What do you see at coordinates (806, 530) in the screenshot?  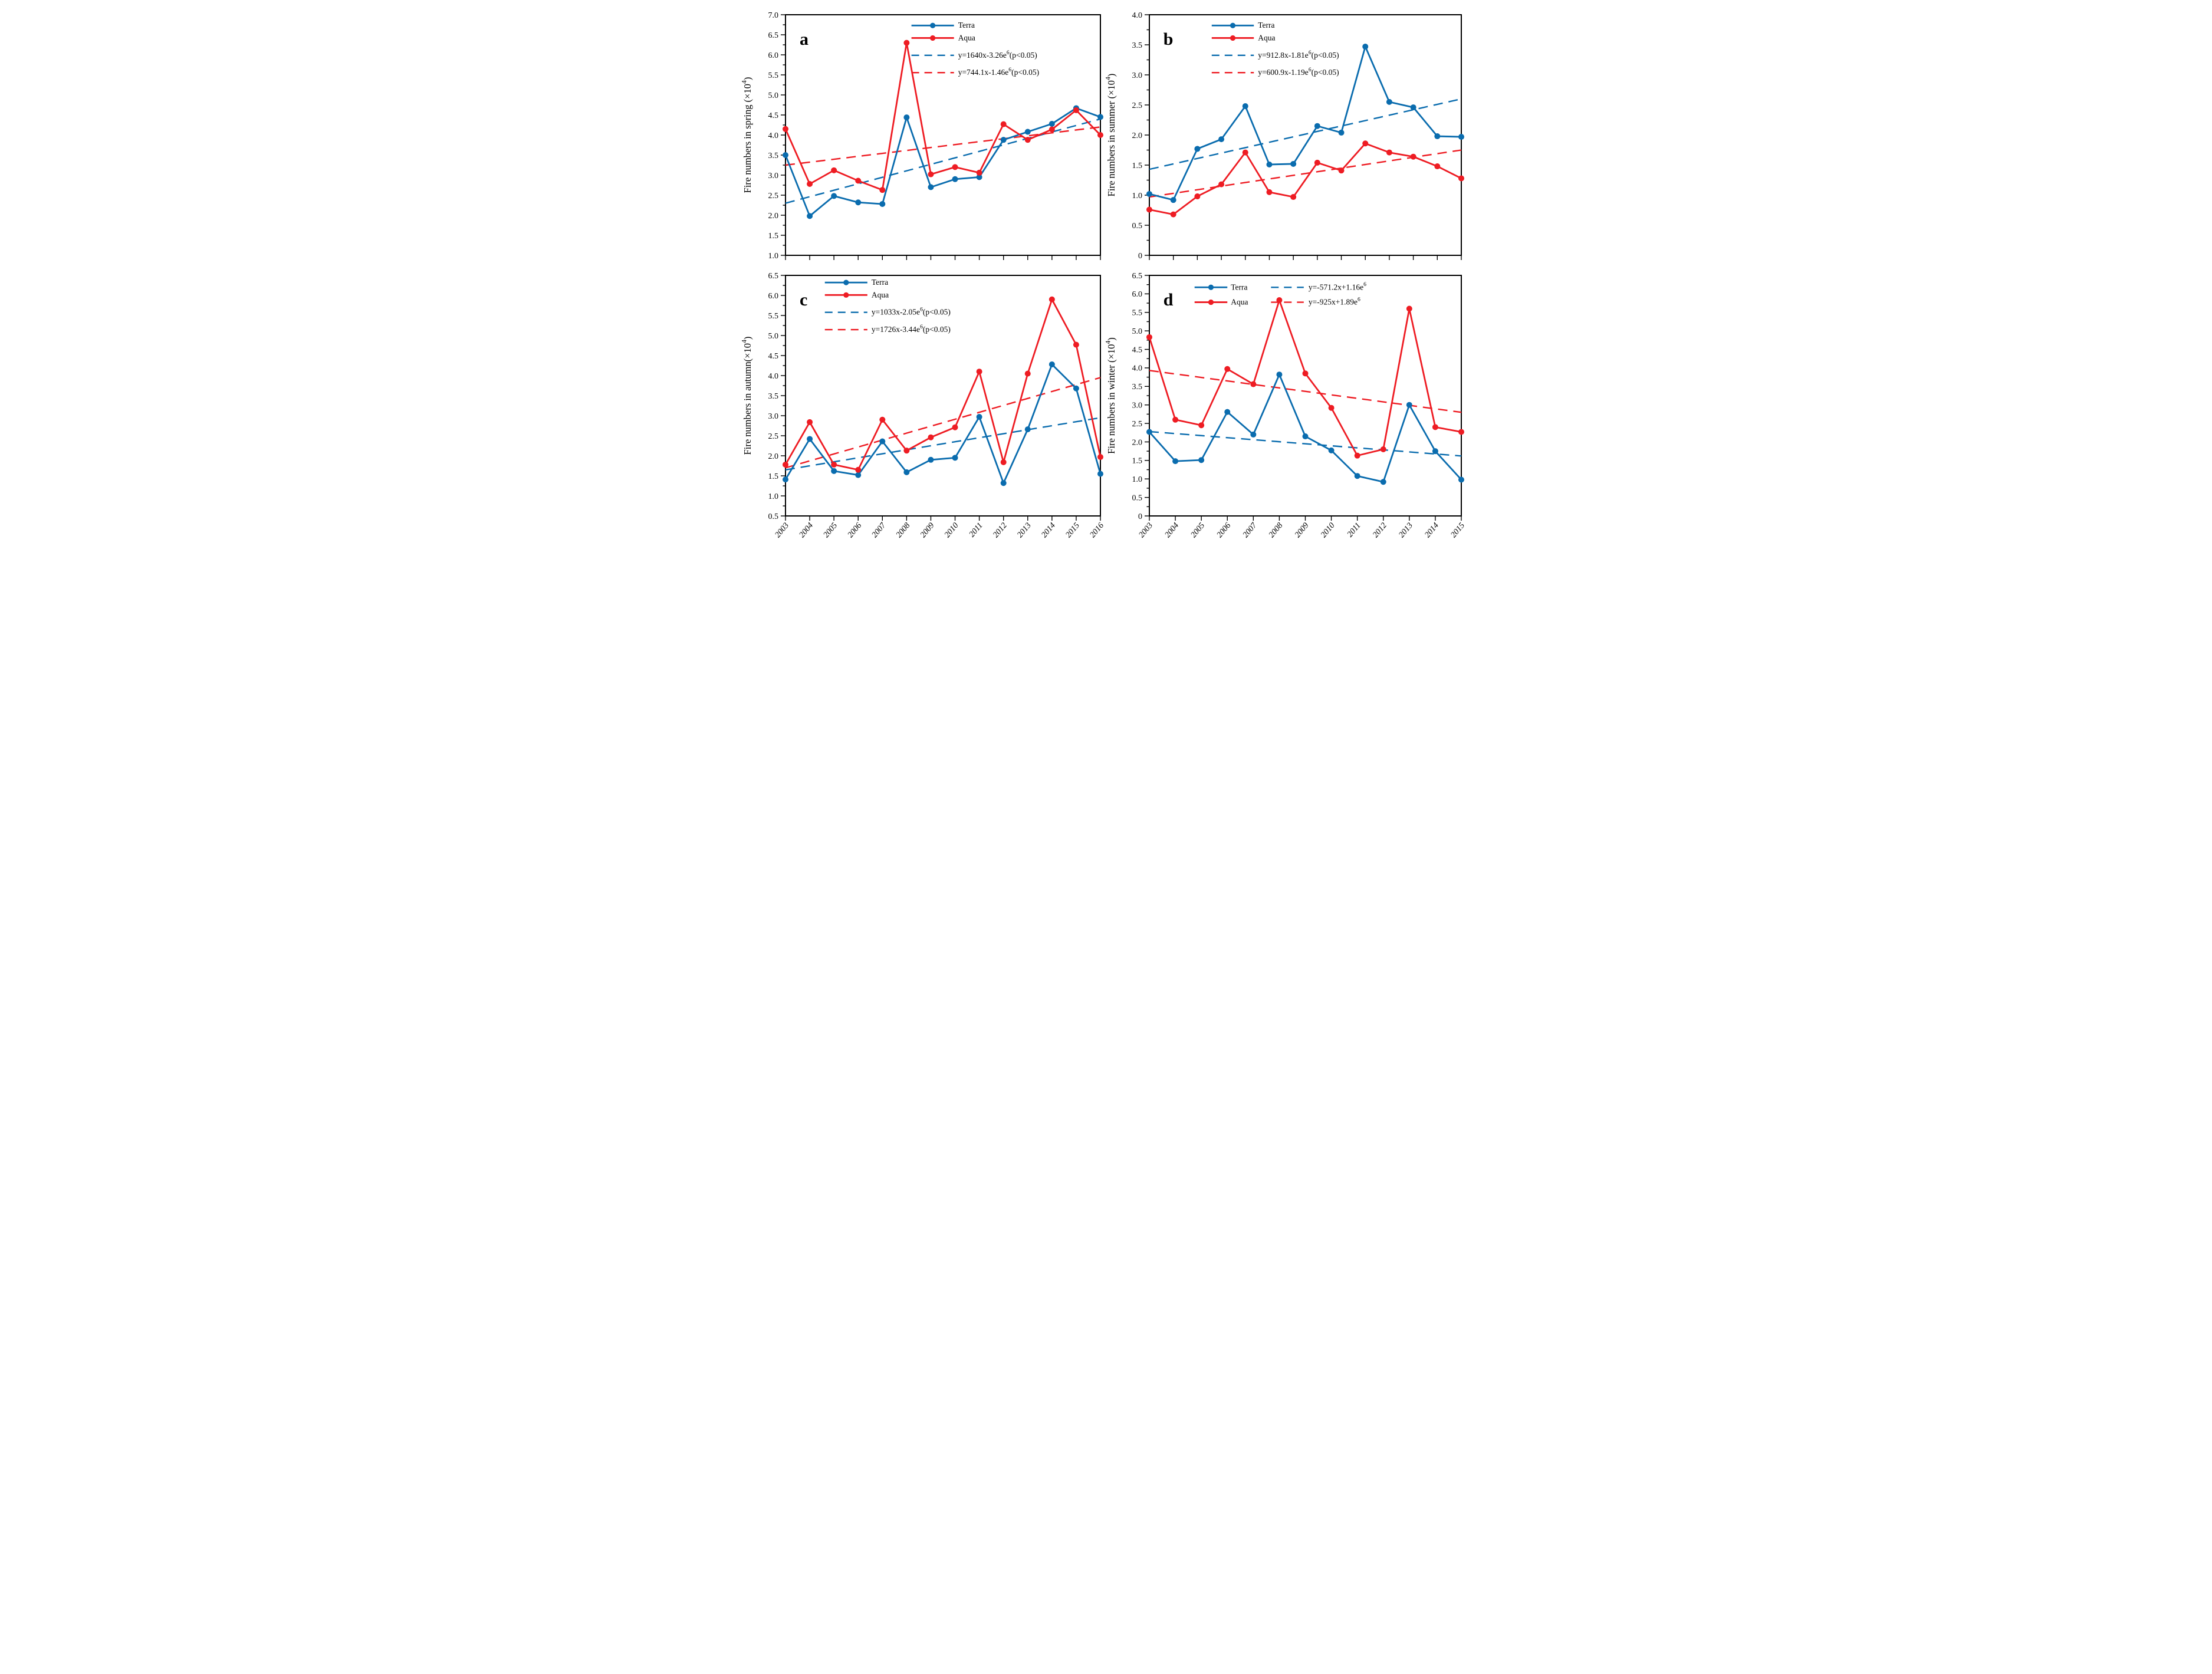 I see `x-tick-label: 2004` at bounding box center [806, 530].